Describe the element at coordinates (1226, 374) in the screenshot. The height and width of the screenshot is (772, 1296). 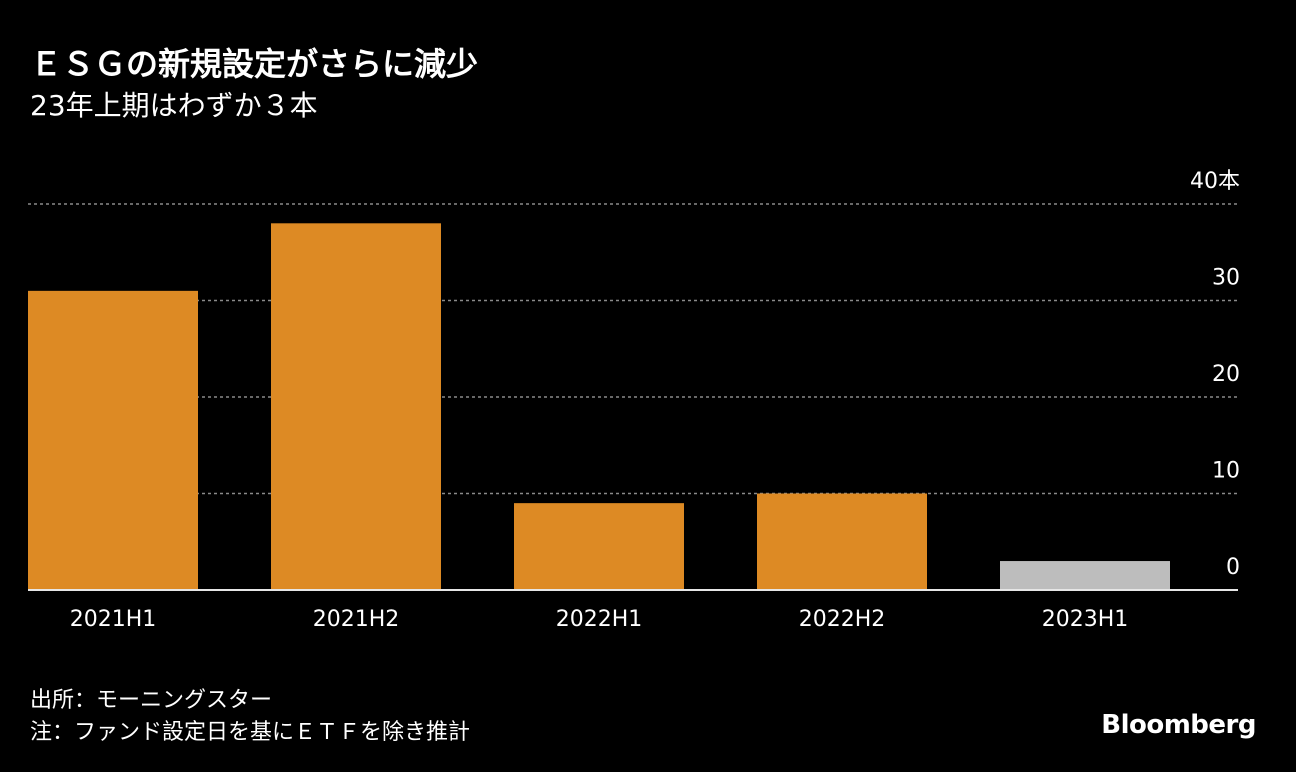
I see `y-tick-label: 20` at that location.